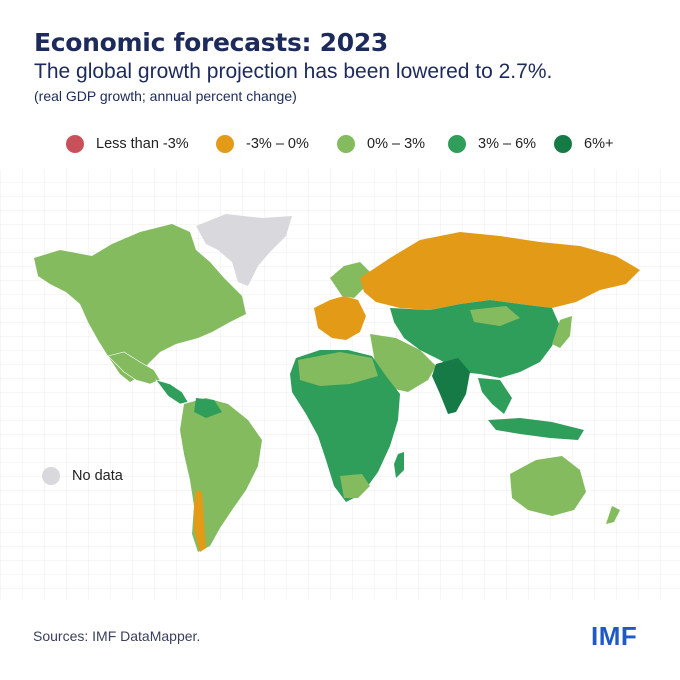 This screenshot has width=680, height=680. What do you see at coordinates (75, 144) in the screenshot?
I see `legend-swatch-red` at bounding box center [75, 144].